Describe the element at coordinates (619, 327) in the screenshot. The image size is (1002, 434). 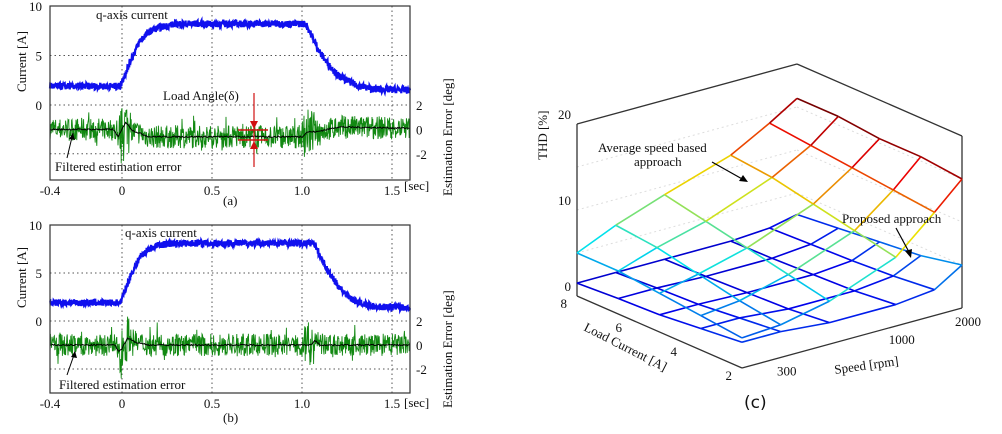
I see `load-tick-label: 6` at that location.